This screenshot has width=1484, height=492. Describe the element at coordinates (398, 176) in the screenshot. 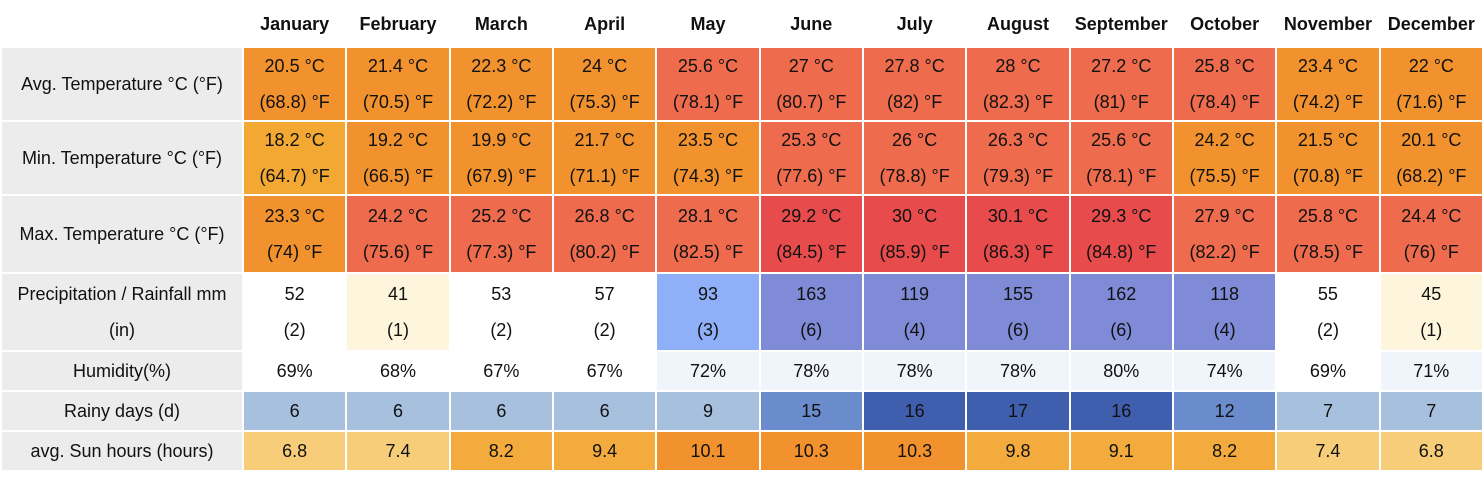

I see `cell-value-secondary: (66.5) °F` at that location.